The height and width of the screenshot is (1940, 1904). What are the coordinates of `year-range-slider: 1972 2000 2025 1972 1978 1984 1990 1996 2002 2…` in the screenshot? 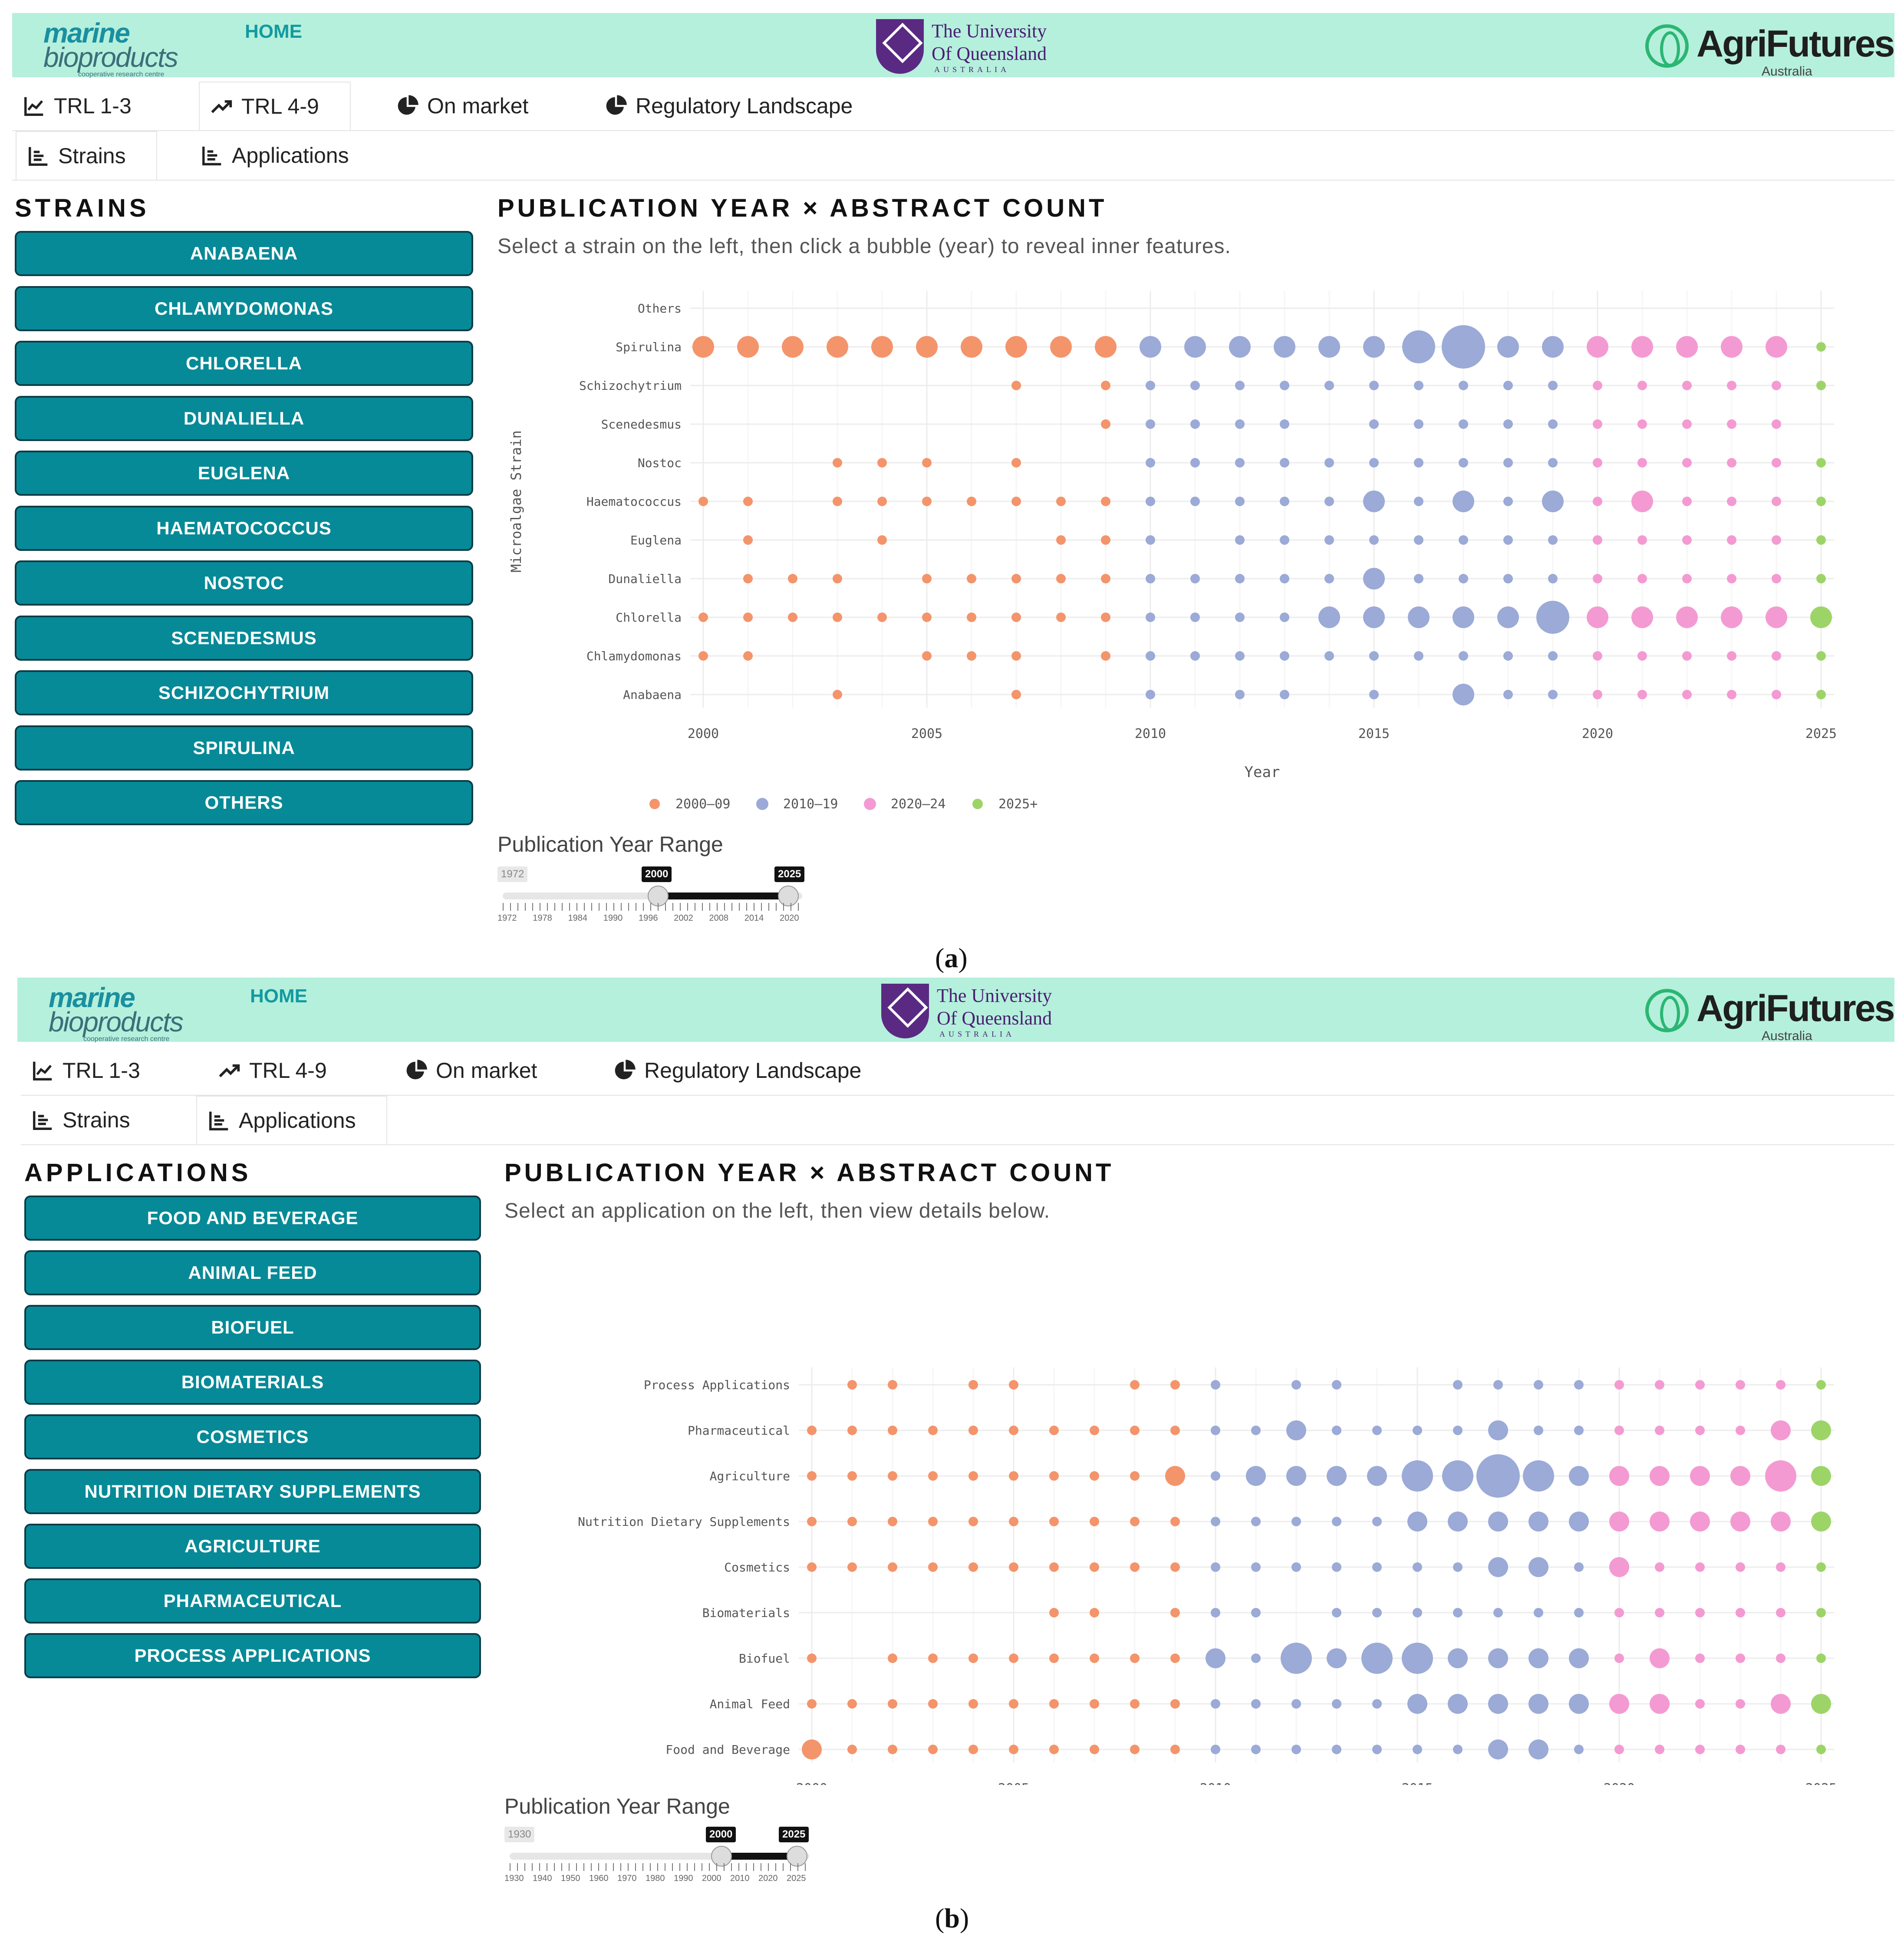 It's located at (658, 901).